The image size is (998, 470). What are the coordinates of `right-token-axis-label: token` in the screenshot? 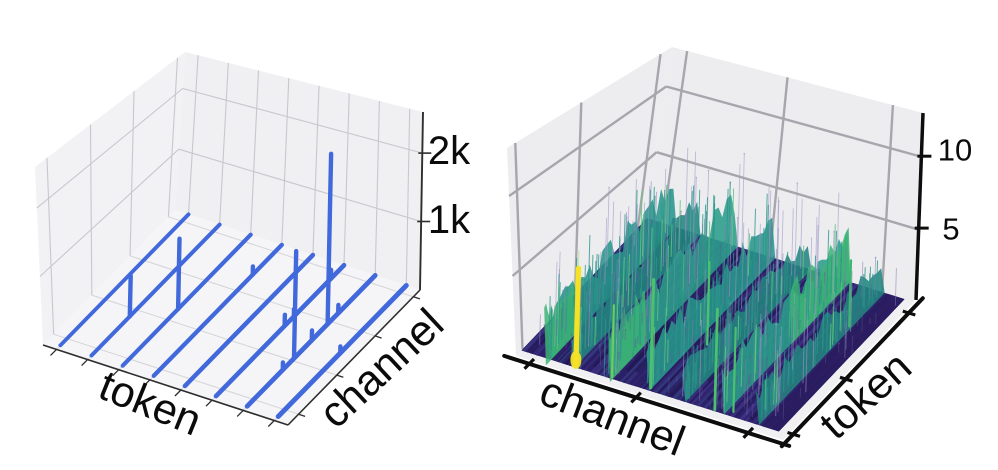 It's located at (865, 395).